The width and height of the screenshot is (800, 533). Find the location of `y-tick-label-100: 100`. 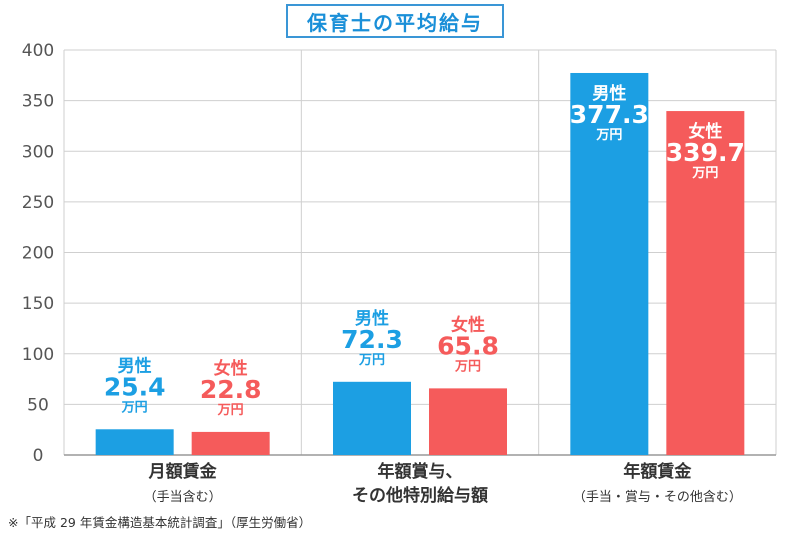

y-tick-label-100: 100 is located at coordinates (38, 355).